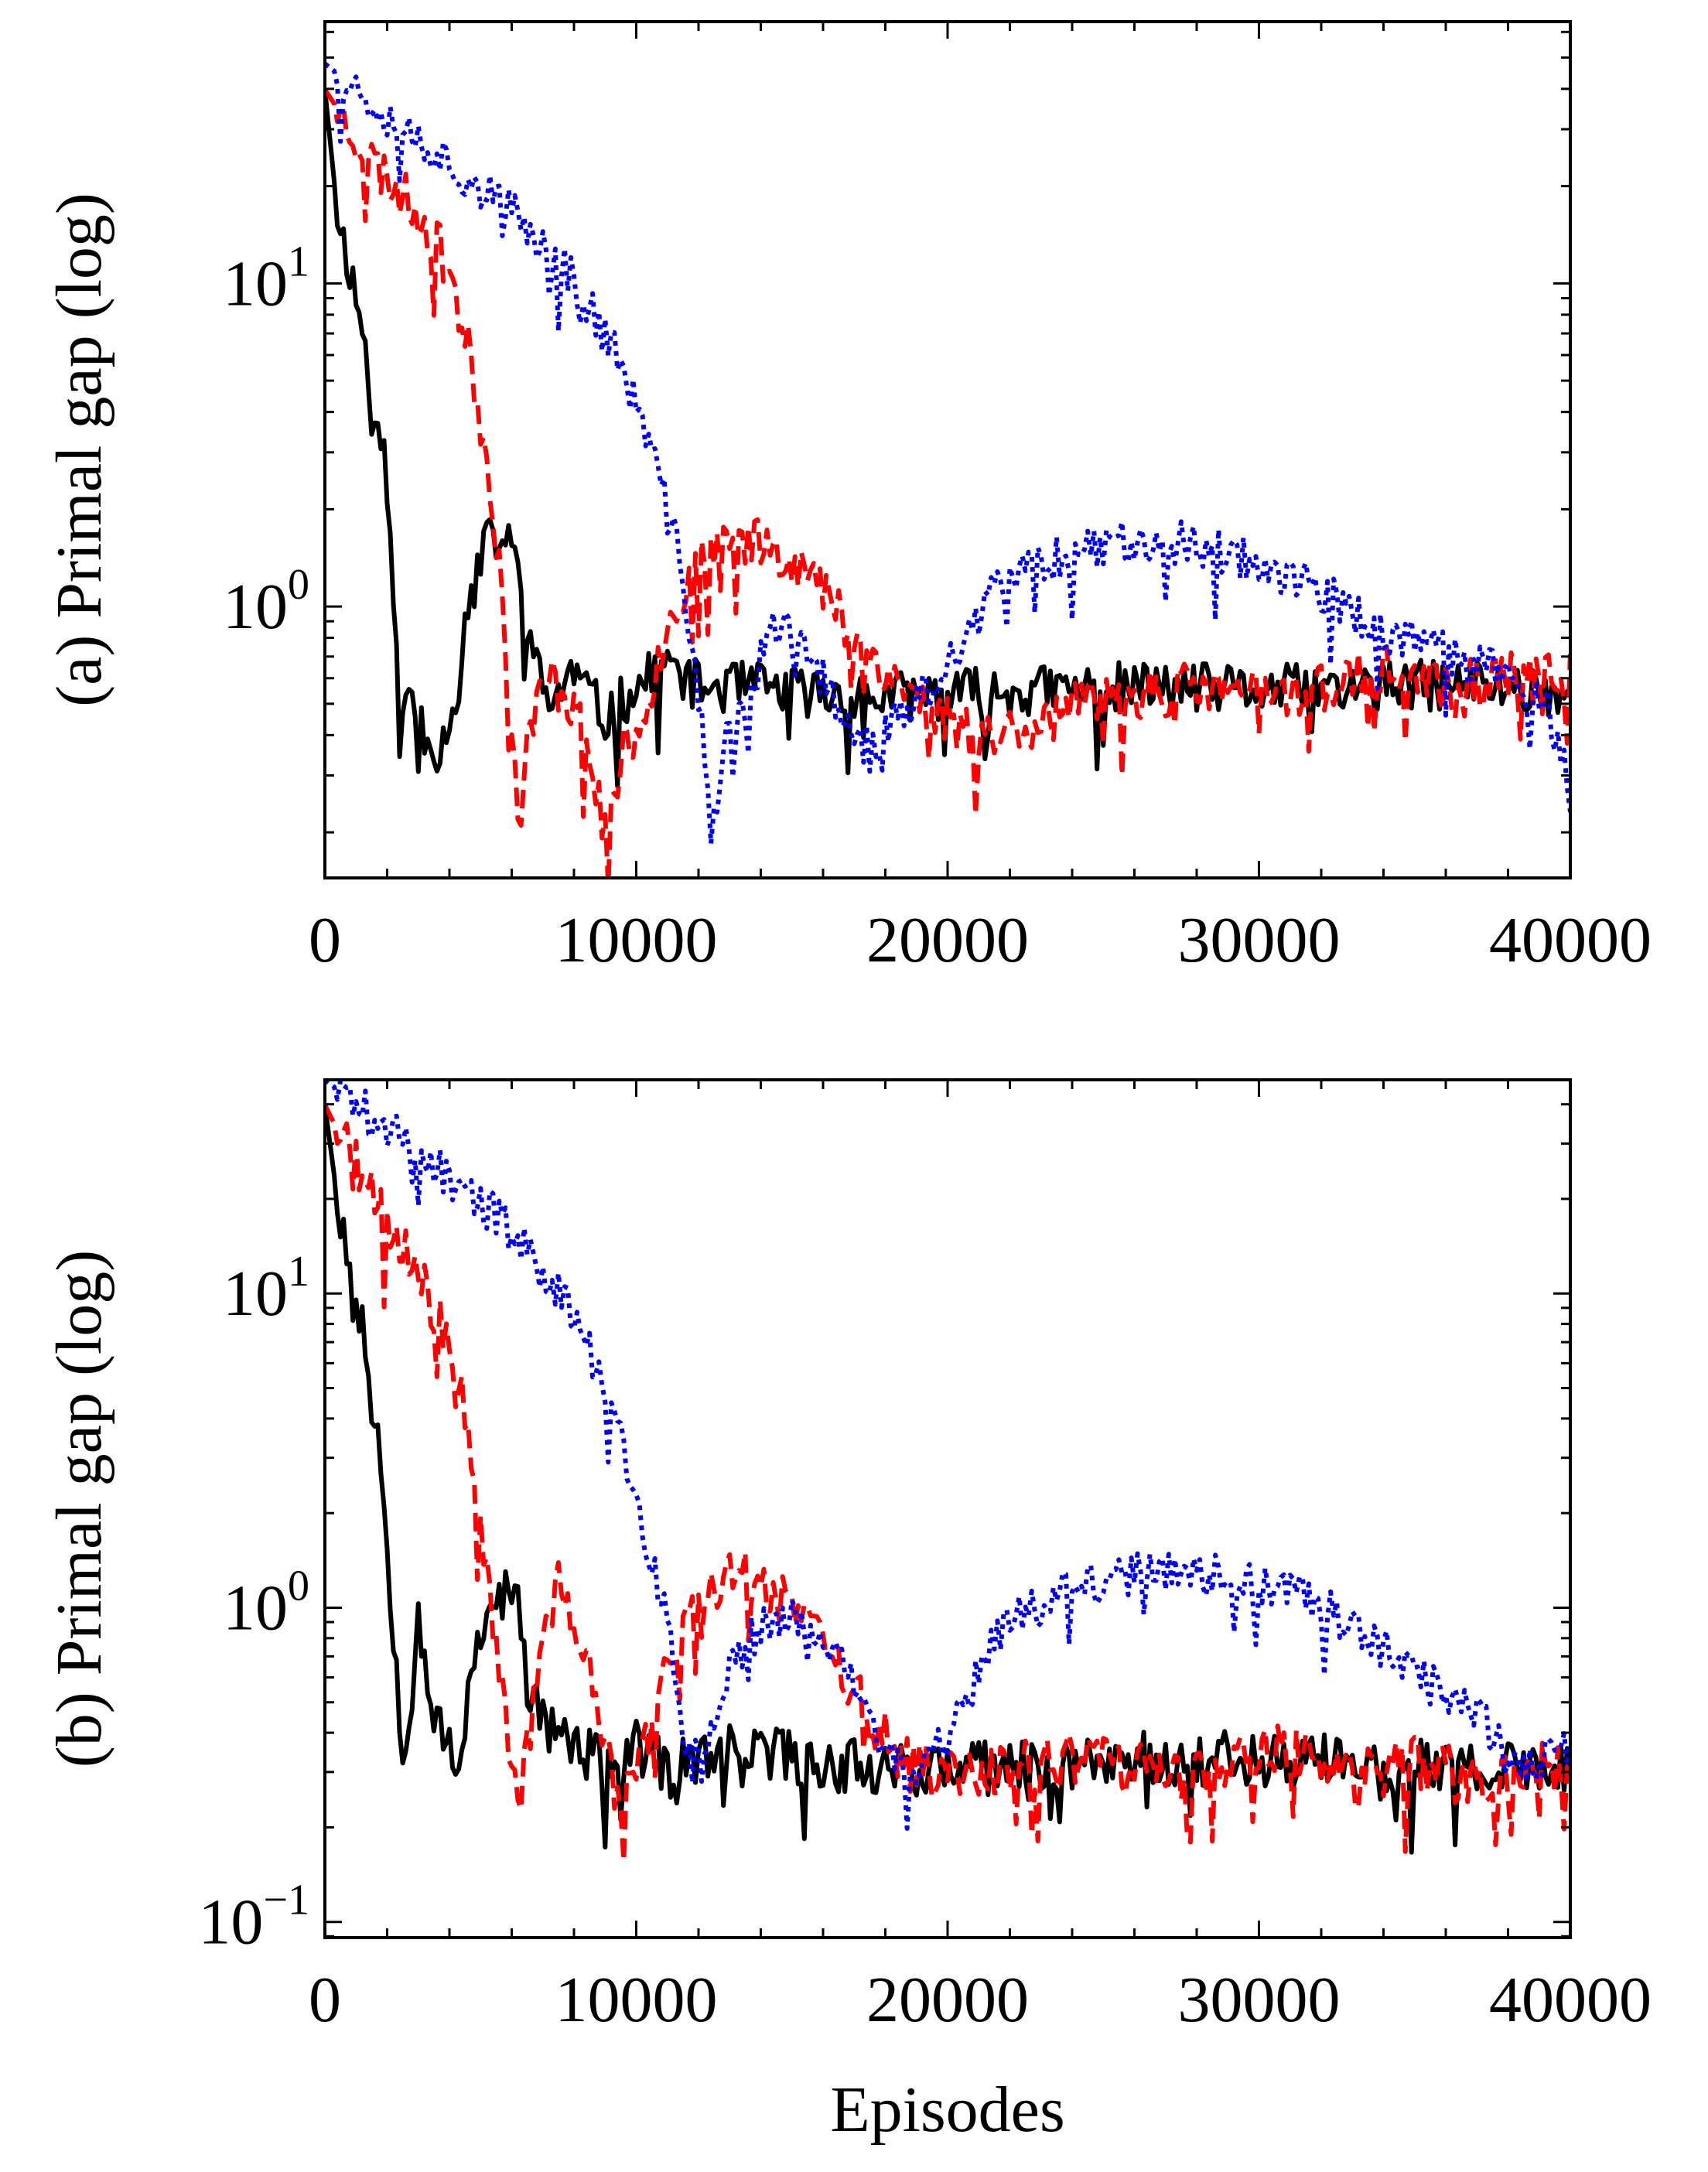  Describe the element at coordinates (79, 1509) in the screenshot. I see `y-axis-label: (b) Primal gap (log)` at that location.